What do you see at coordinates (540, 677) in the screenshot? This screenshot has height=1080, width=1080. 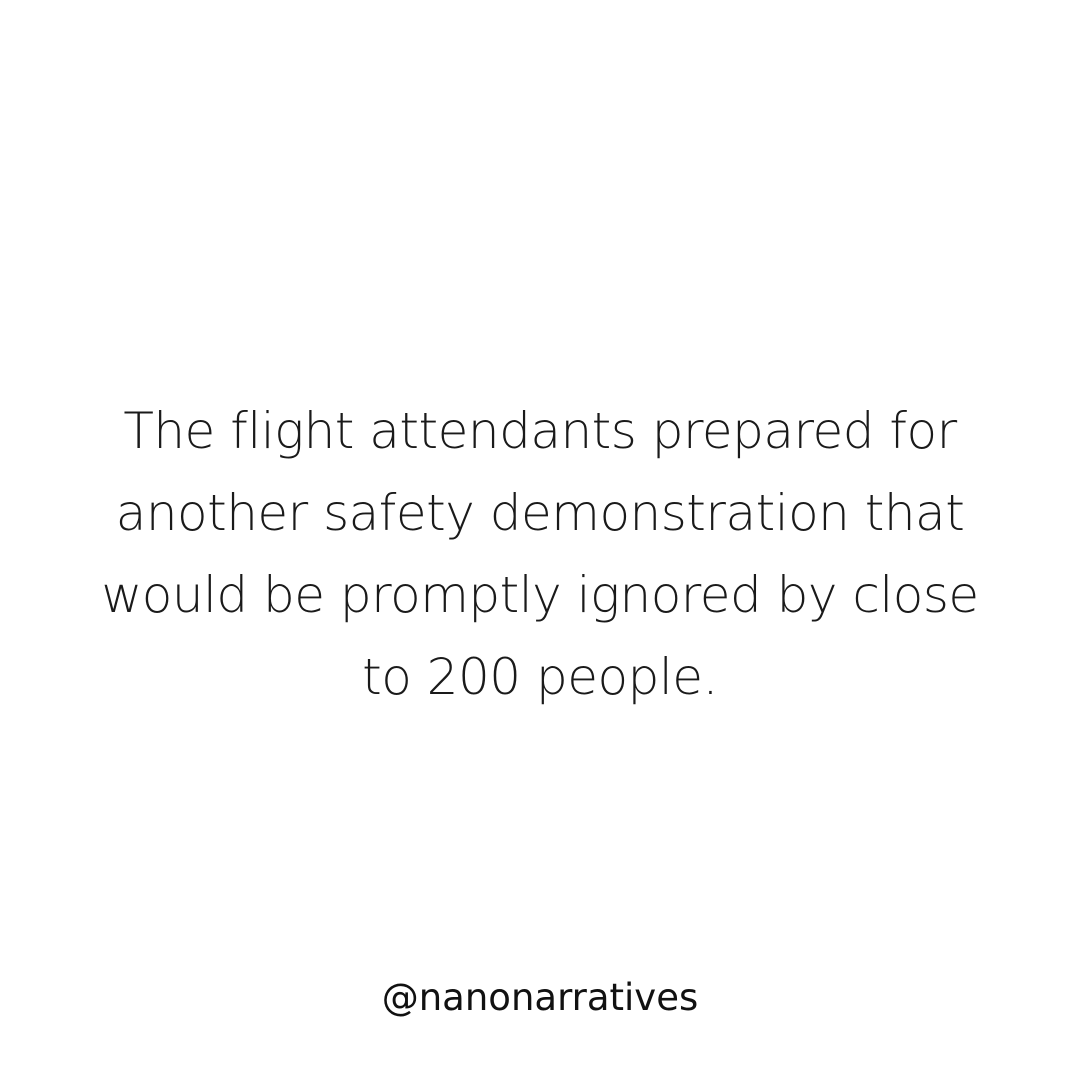 I see `story-line: to 200 people.` at bounding box center [540, 677].